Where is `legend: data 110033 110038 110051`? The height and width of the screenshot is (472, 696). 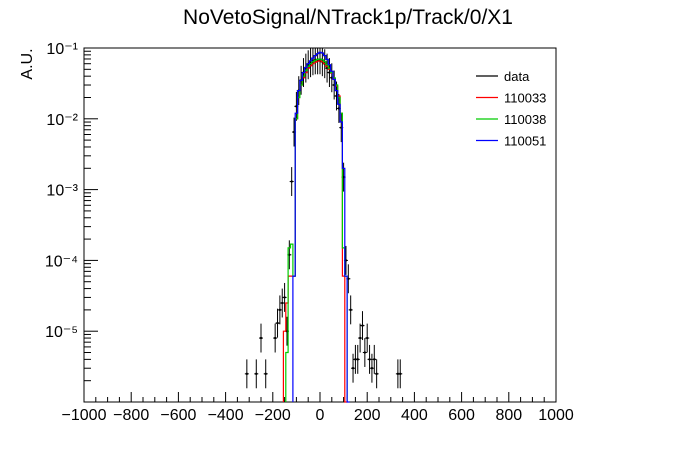 legend: data 110033 110038 110051 is located at coordinates (511, 109).